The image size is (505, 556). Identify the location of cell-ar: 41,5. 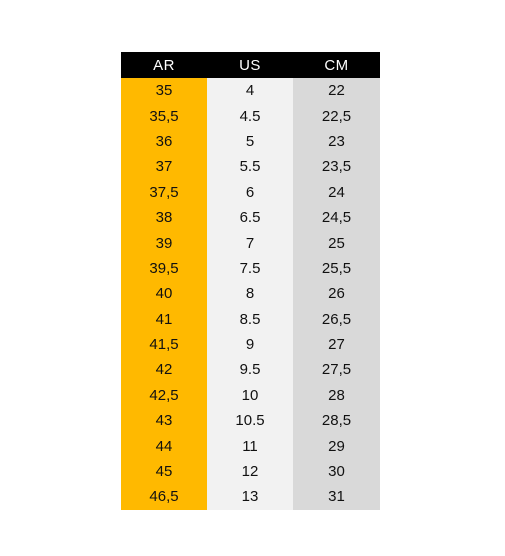
(164, 344).